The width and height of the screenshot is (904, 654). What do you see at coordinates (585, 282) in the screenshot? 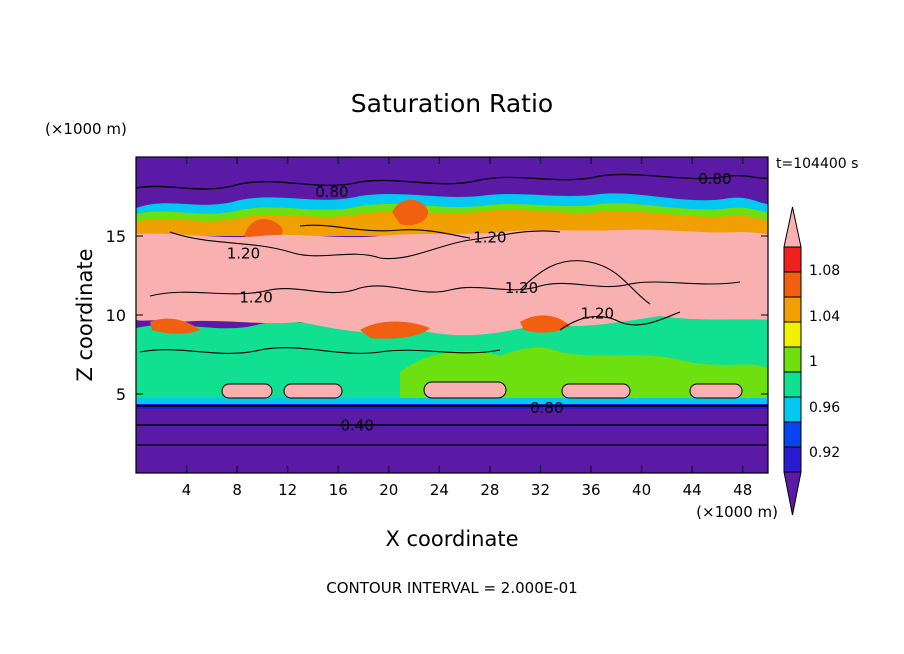
I see `contour-line-1-20-d` at bounding box center [585, 282].